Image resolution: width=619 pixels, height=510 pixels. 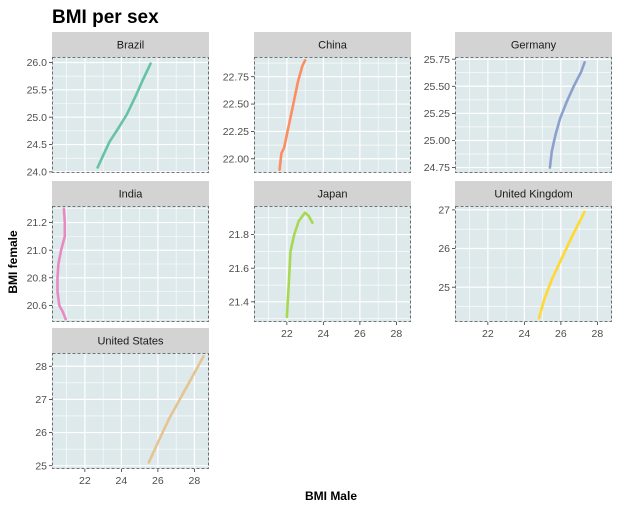 What do you see at coordinates (61, 264) in the screenshot?
I see `series-line-india` at bounding box center [61, 264].